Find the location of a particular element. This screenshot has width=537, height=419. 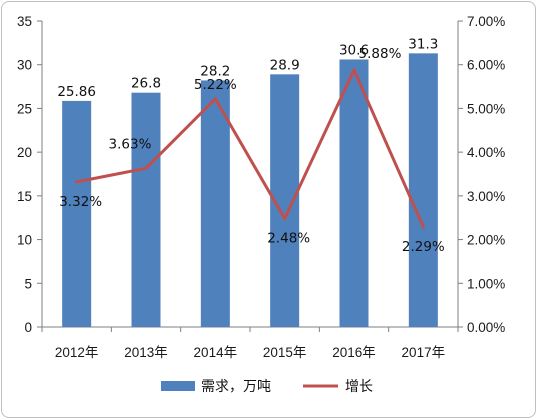

line-value-label: 2.48% is located at coordinates (288, 239).